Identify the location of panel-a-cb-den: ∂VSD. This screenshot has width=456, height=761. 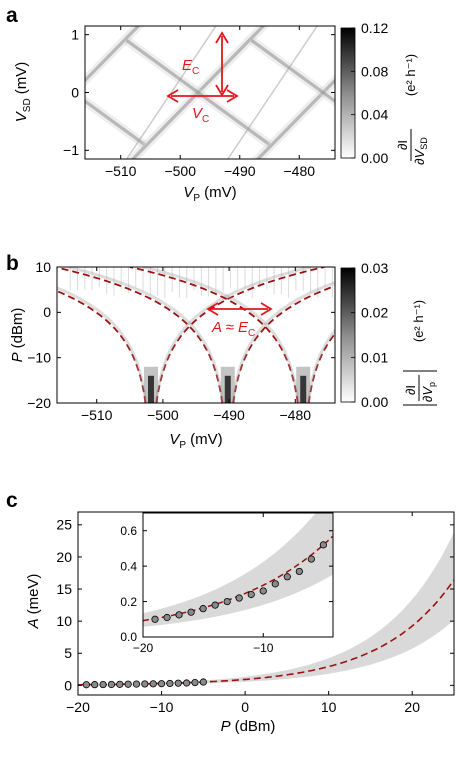
(420, 151).